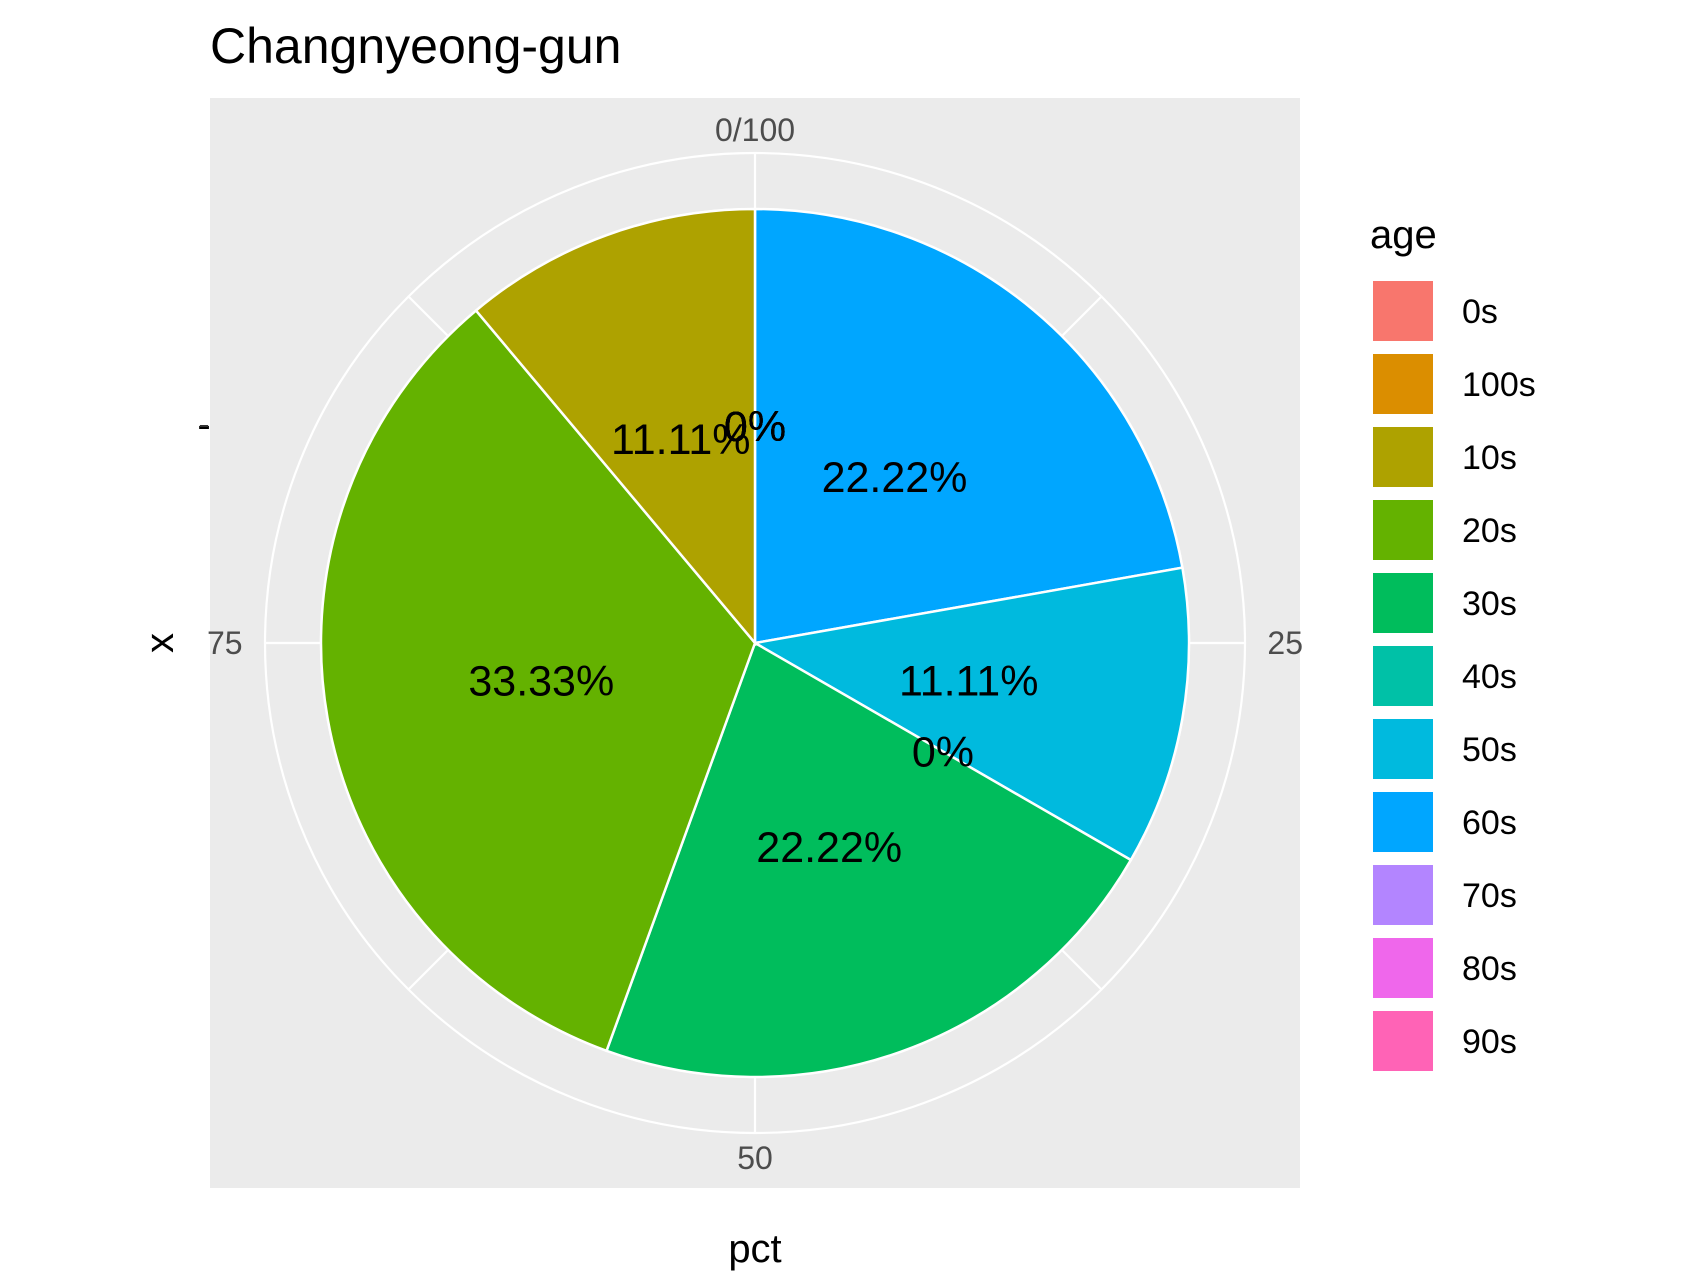 The image size is (1693, 1284). What do you see at coordinates (1489, 531) in the screenshot?
I see `legend-label-20s: 20s` at bounding box center [1489, 531].